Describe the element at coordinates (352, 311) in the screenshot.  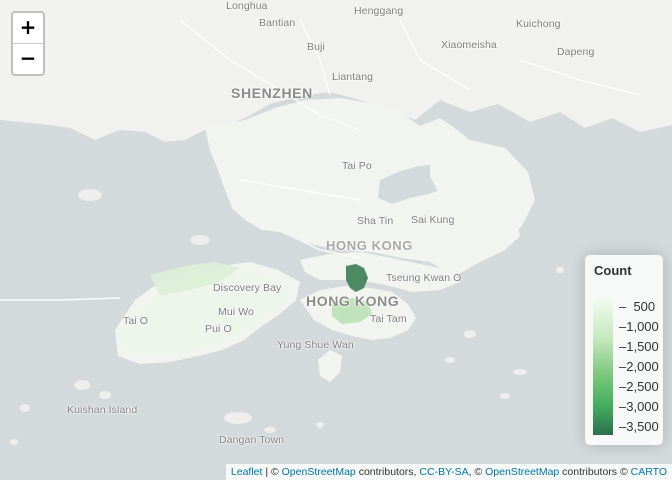
I see `district-choropleth-mid` at that location.